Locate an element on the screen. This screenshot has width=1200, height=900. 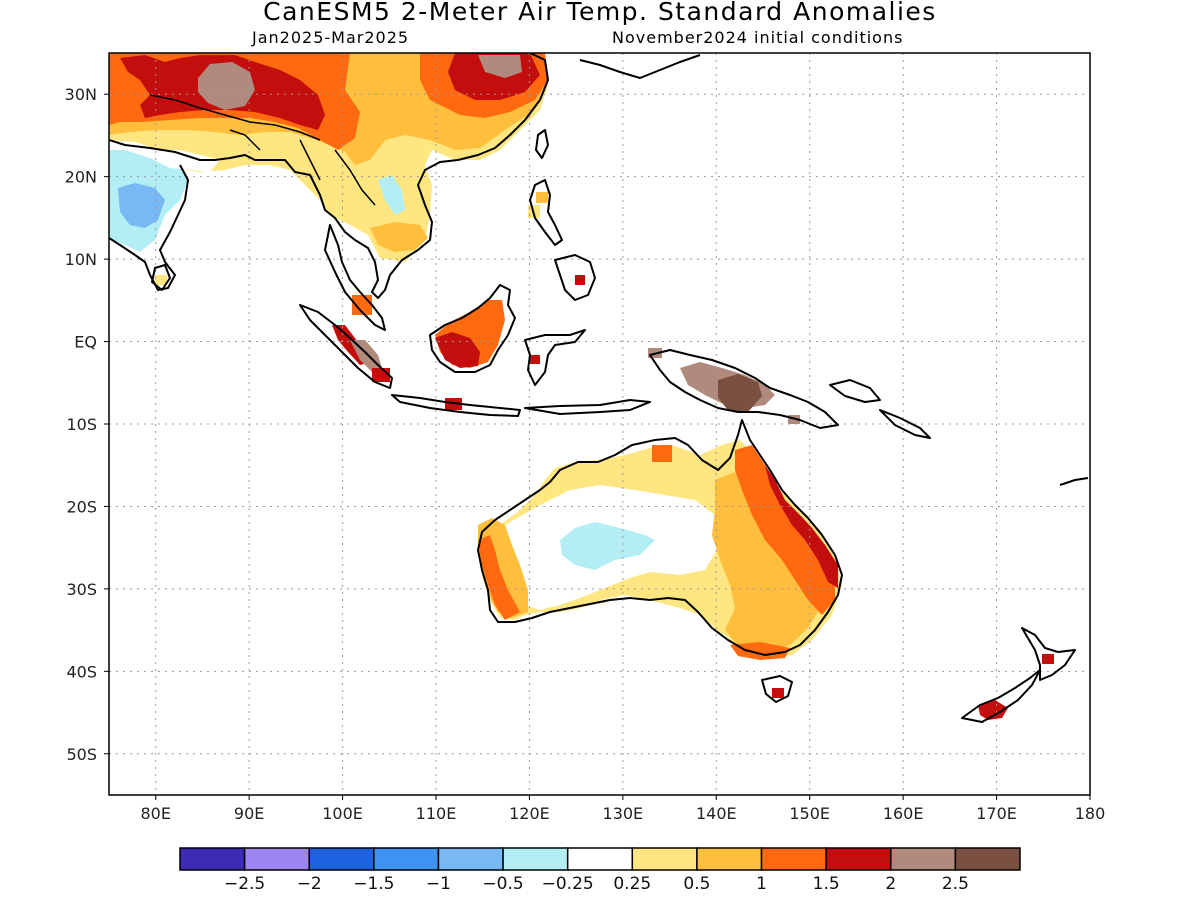
coast-sulawesi is located at coordinates (555, 357).